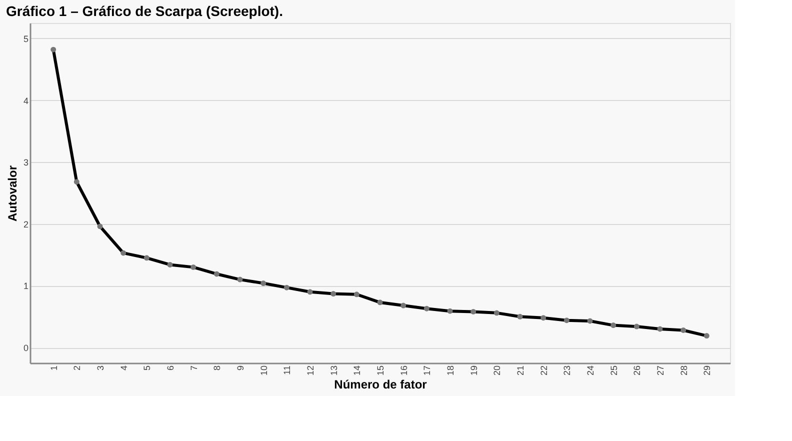 Image resolution: width=792 pixels, height=441 pixels. What do you see at coordinates (25, 101) in the screenshot?
I see `y-tick-label: 4` at bounding box center [25, 101].